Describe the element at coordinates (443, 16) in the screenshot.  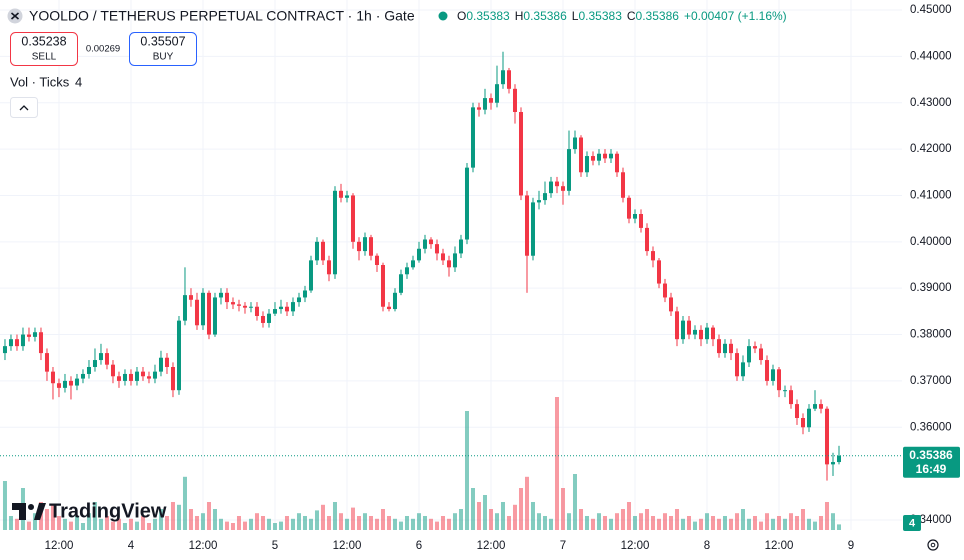
I see `market-status` at that location.